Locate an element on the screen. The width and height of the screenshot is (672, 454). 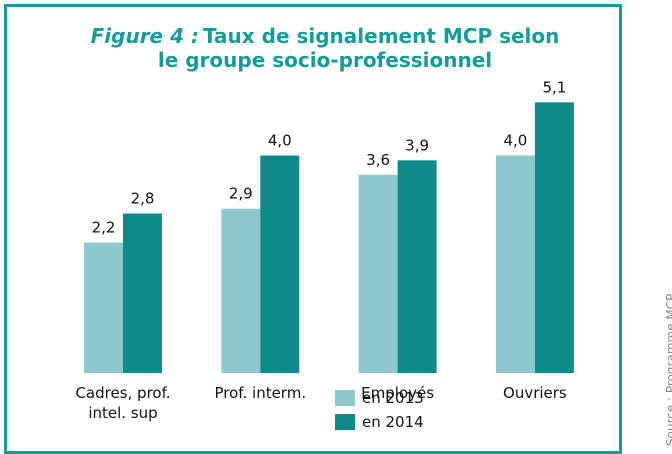
value-label: 2,8 is located at coordinates (143, 199).